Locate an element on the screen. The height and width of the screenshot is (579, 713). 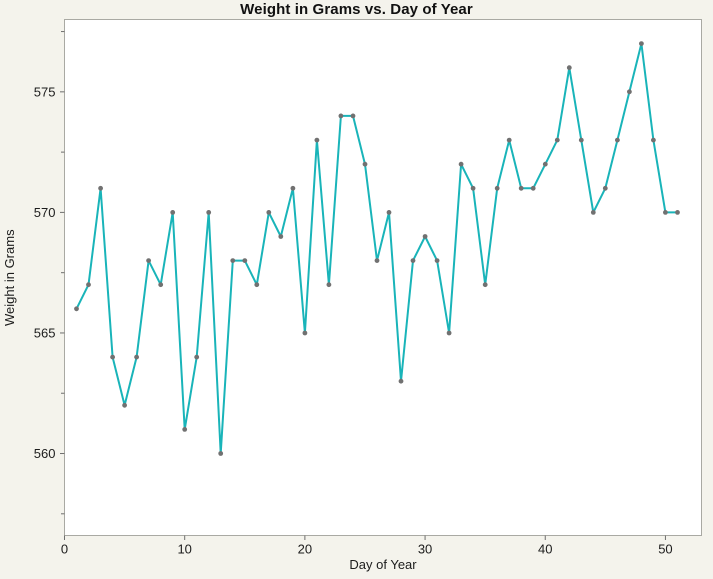
x-tick-label: 0 is located at coordinates (64, 549).